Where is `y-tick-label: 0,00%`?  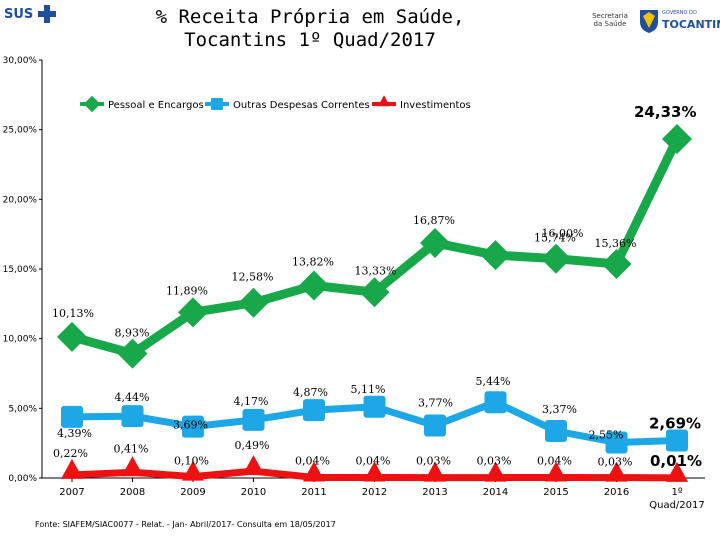
y-tick-label: 0,00% is located at coordinates (22, 479).